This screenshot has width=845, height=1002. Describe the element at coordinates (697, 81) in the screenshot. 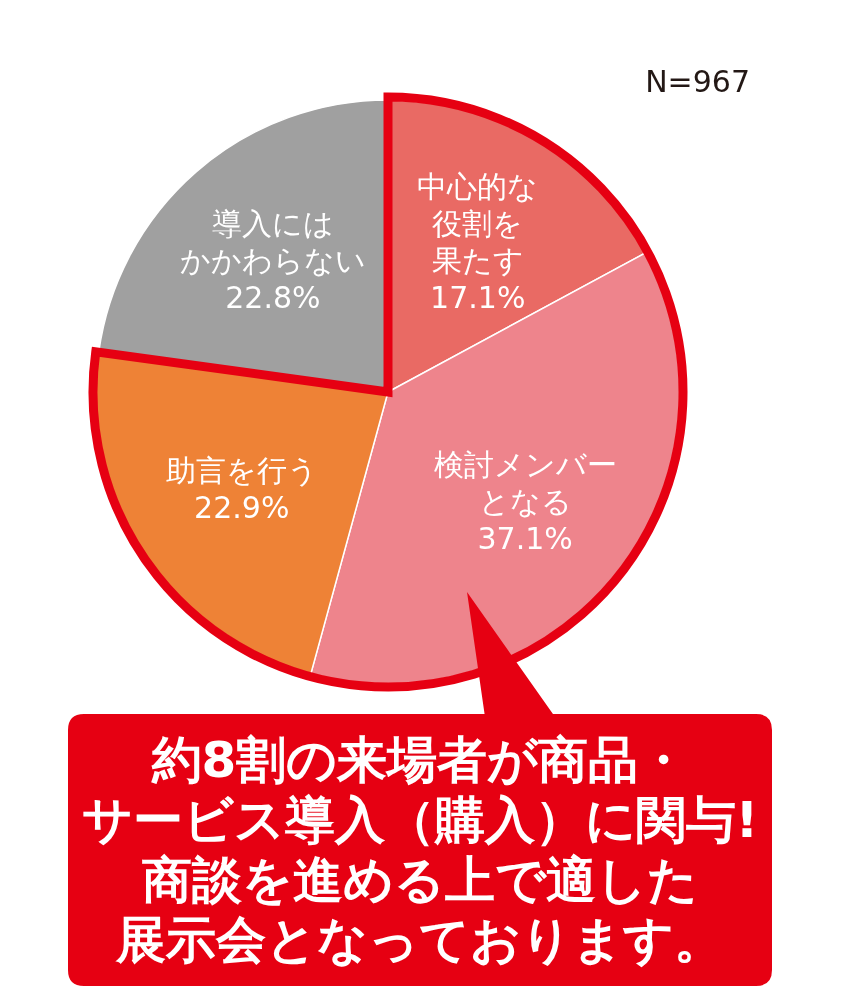

I see `text: N=967` at that location.